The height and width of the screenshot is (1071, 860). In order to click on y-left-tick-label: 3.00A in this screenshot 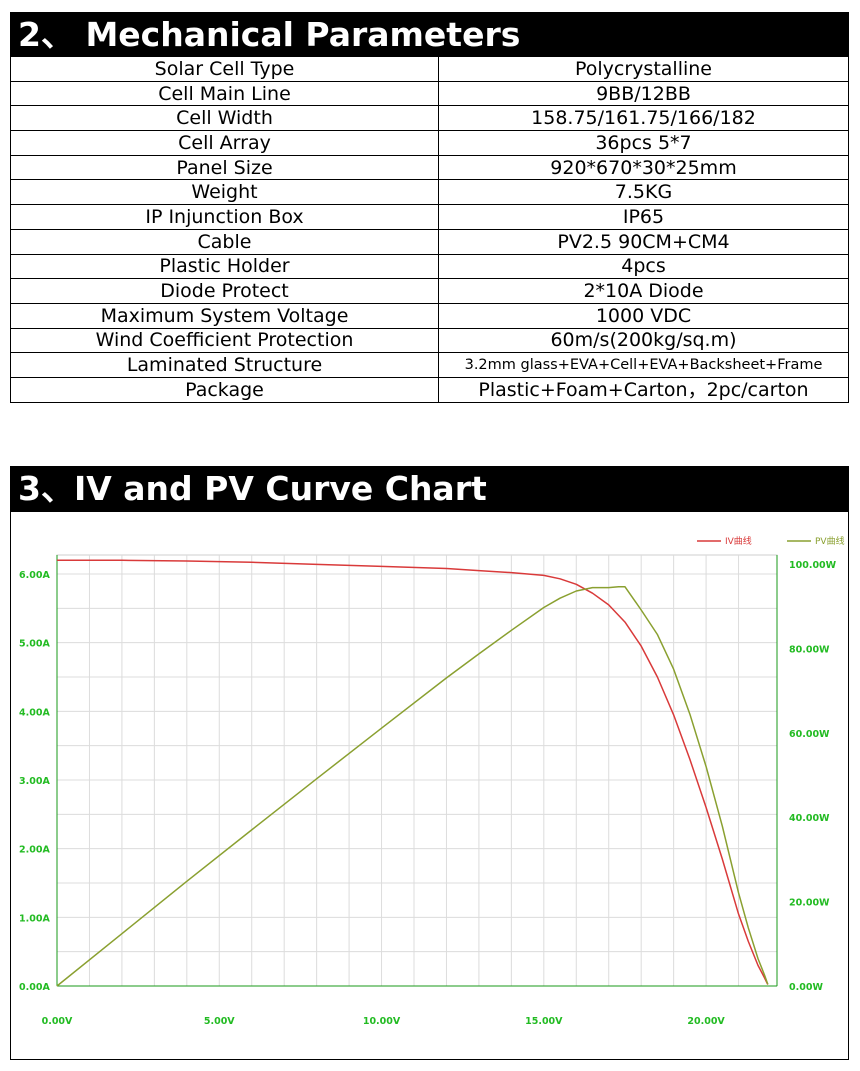, I will do `click(34, 781)`.